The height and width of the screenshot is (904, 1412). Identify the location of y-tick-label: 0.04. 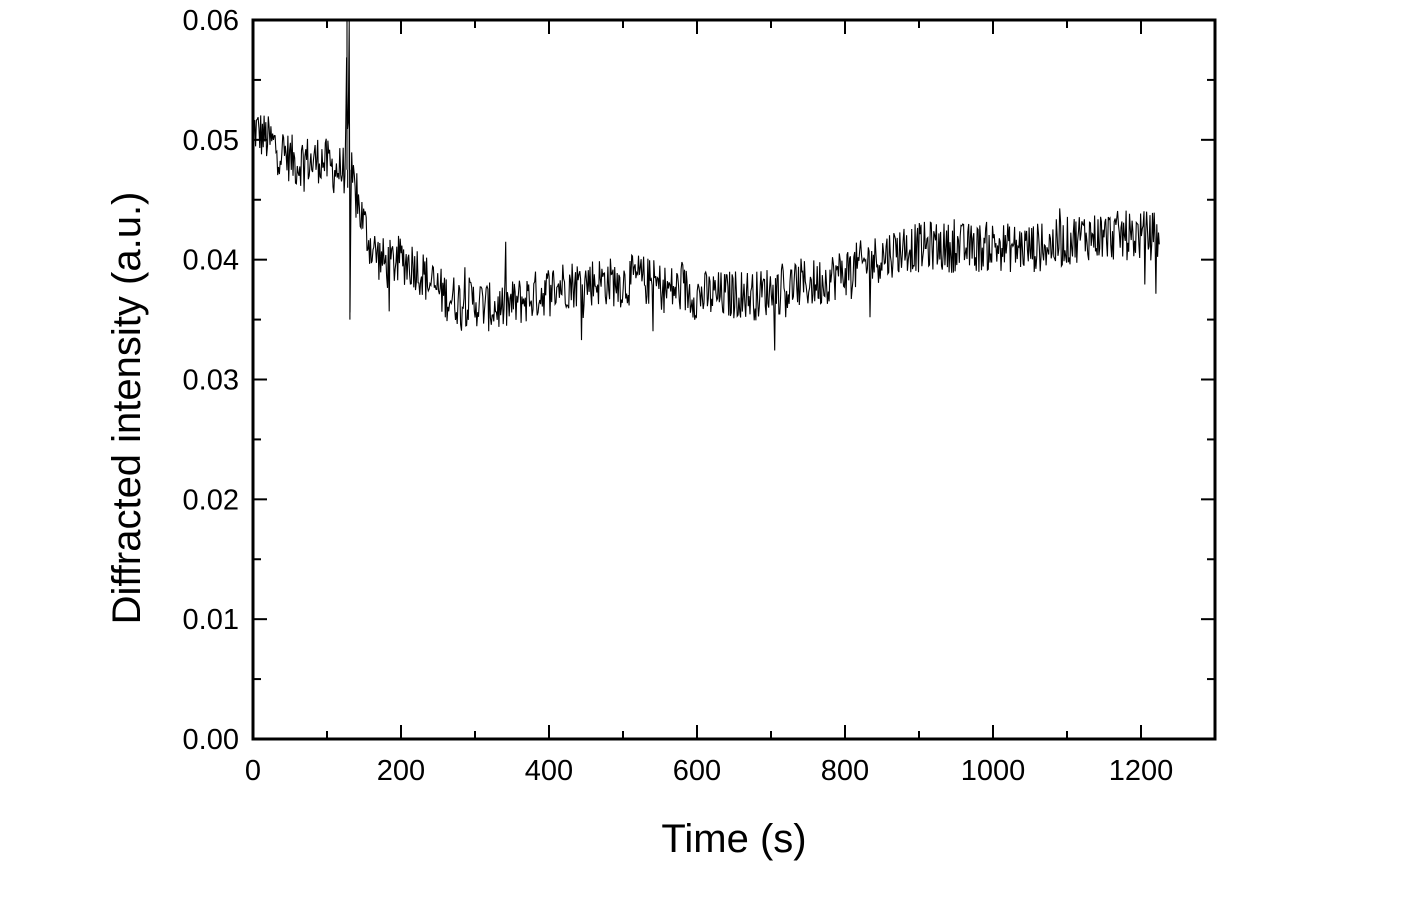
(211, 261).